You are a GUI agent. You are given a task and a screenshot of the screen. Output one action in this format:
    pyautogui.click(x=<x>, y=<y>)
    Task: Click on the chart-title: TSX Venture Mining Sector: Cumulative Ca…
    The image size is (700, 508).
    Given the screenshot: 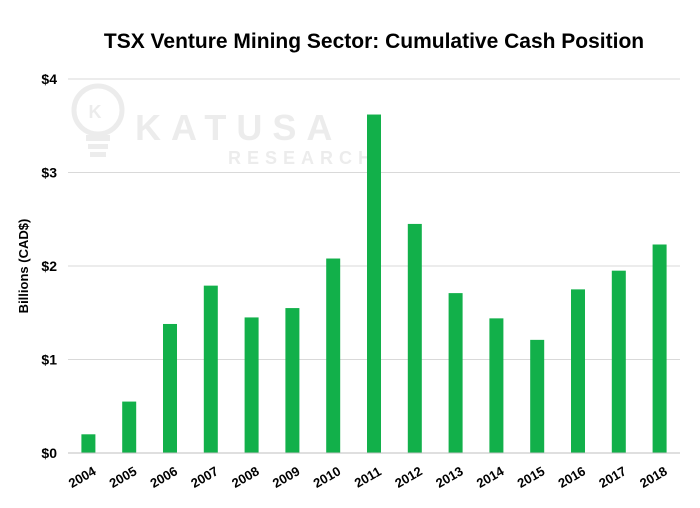 What is the action you would take?
    pyautogui.click(x=374, y=41)
    